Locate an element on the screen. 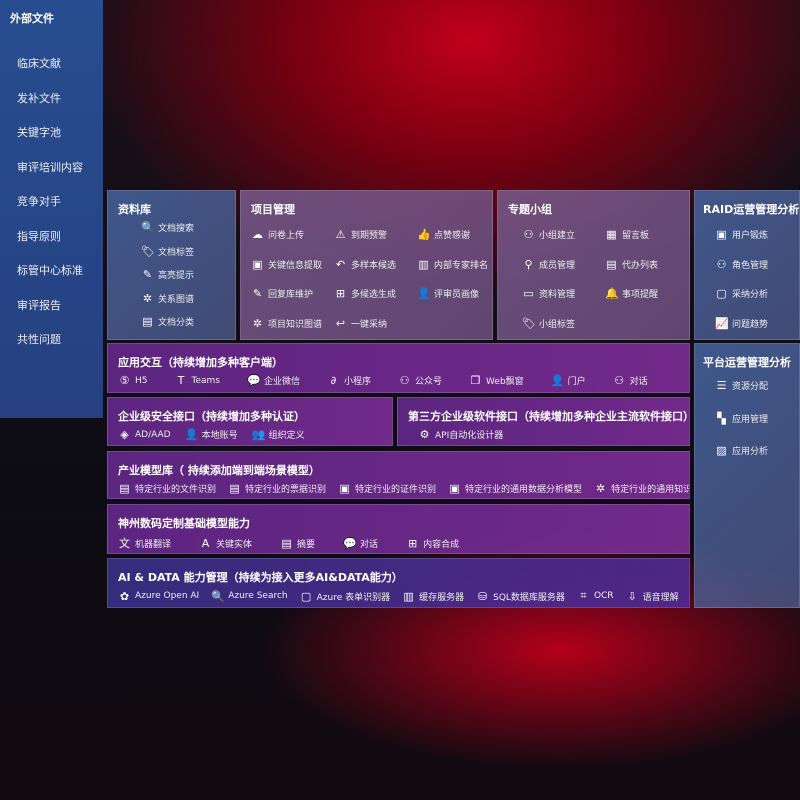  users-icon: ⚇ is located at coordinates (721, 264).